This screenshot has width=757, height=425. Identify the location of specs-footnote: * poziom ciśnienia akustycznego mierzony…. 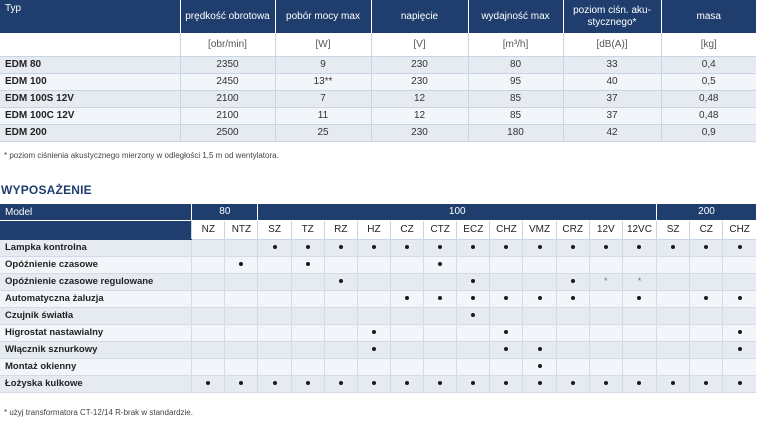
(141, 155).